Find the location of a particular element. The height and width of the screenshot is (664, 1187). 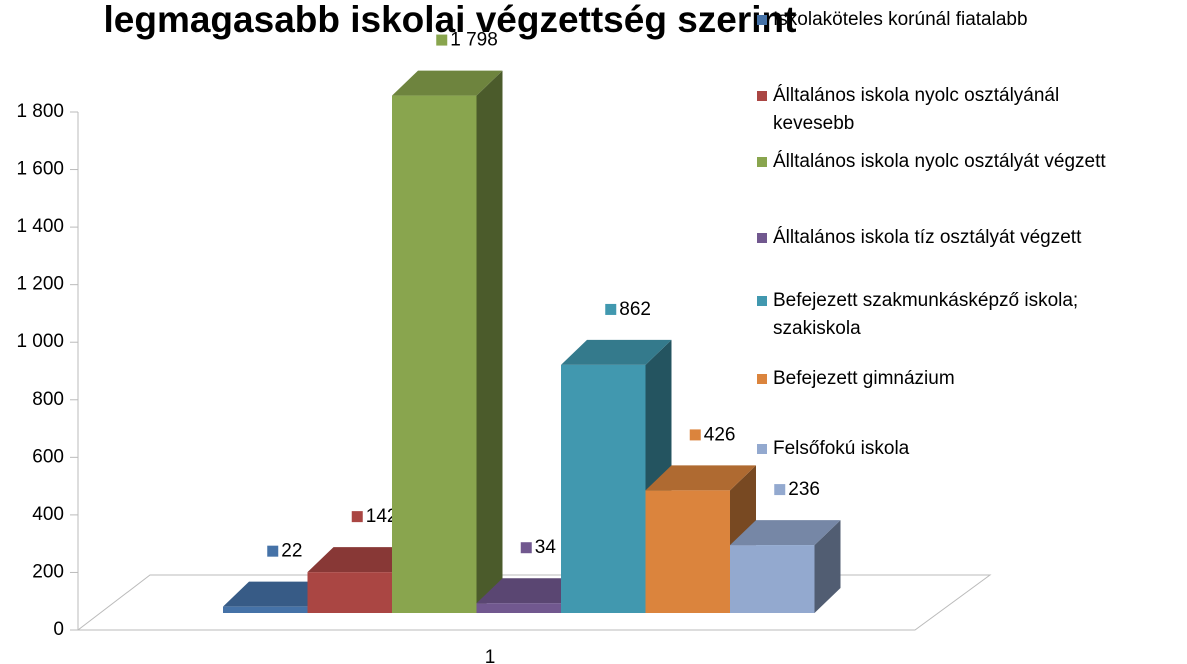

y-tick-label: 1 400 is located at coordinates (40, 226).